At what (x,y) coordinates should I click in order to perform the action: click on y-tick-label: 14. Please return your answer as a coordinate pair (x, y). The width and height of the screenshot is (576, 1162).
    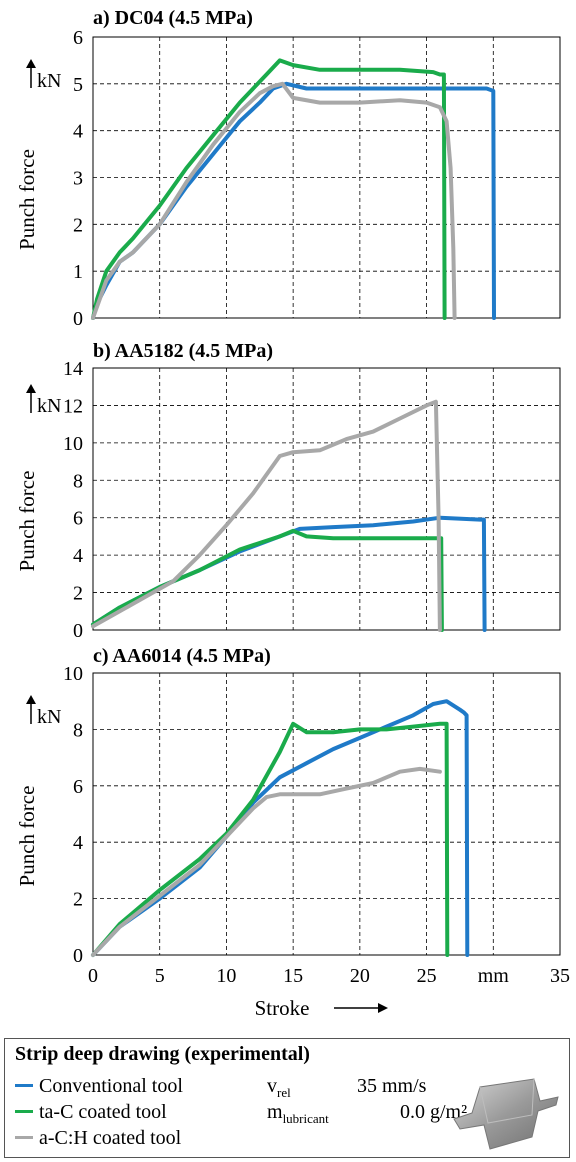
    Looking at the image, I should click on (73, 369).